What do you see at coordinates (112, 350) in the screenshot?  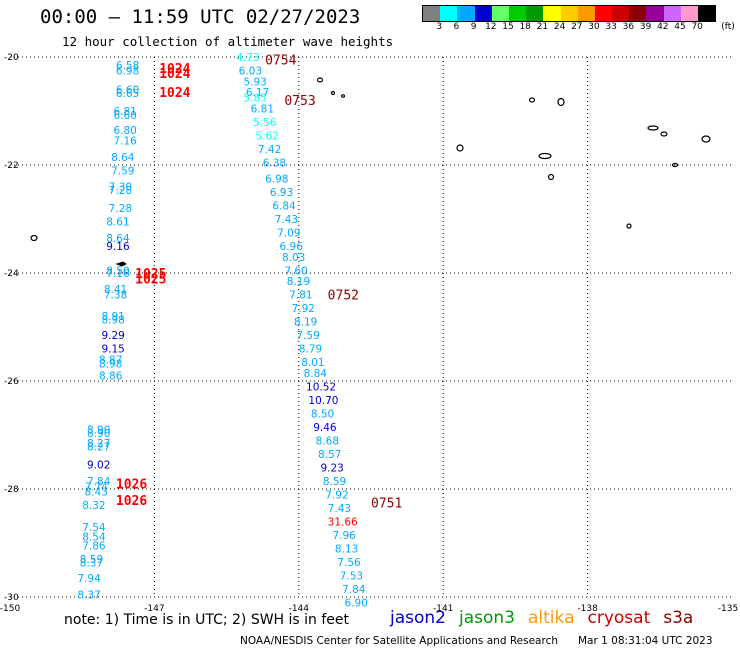 I see `wave-height-label: 9.15` at bounding box center [112, 350].